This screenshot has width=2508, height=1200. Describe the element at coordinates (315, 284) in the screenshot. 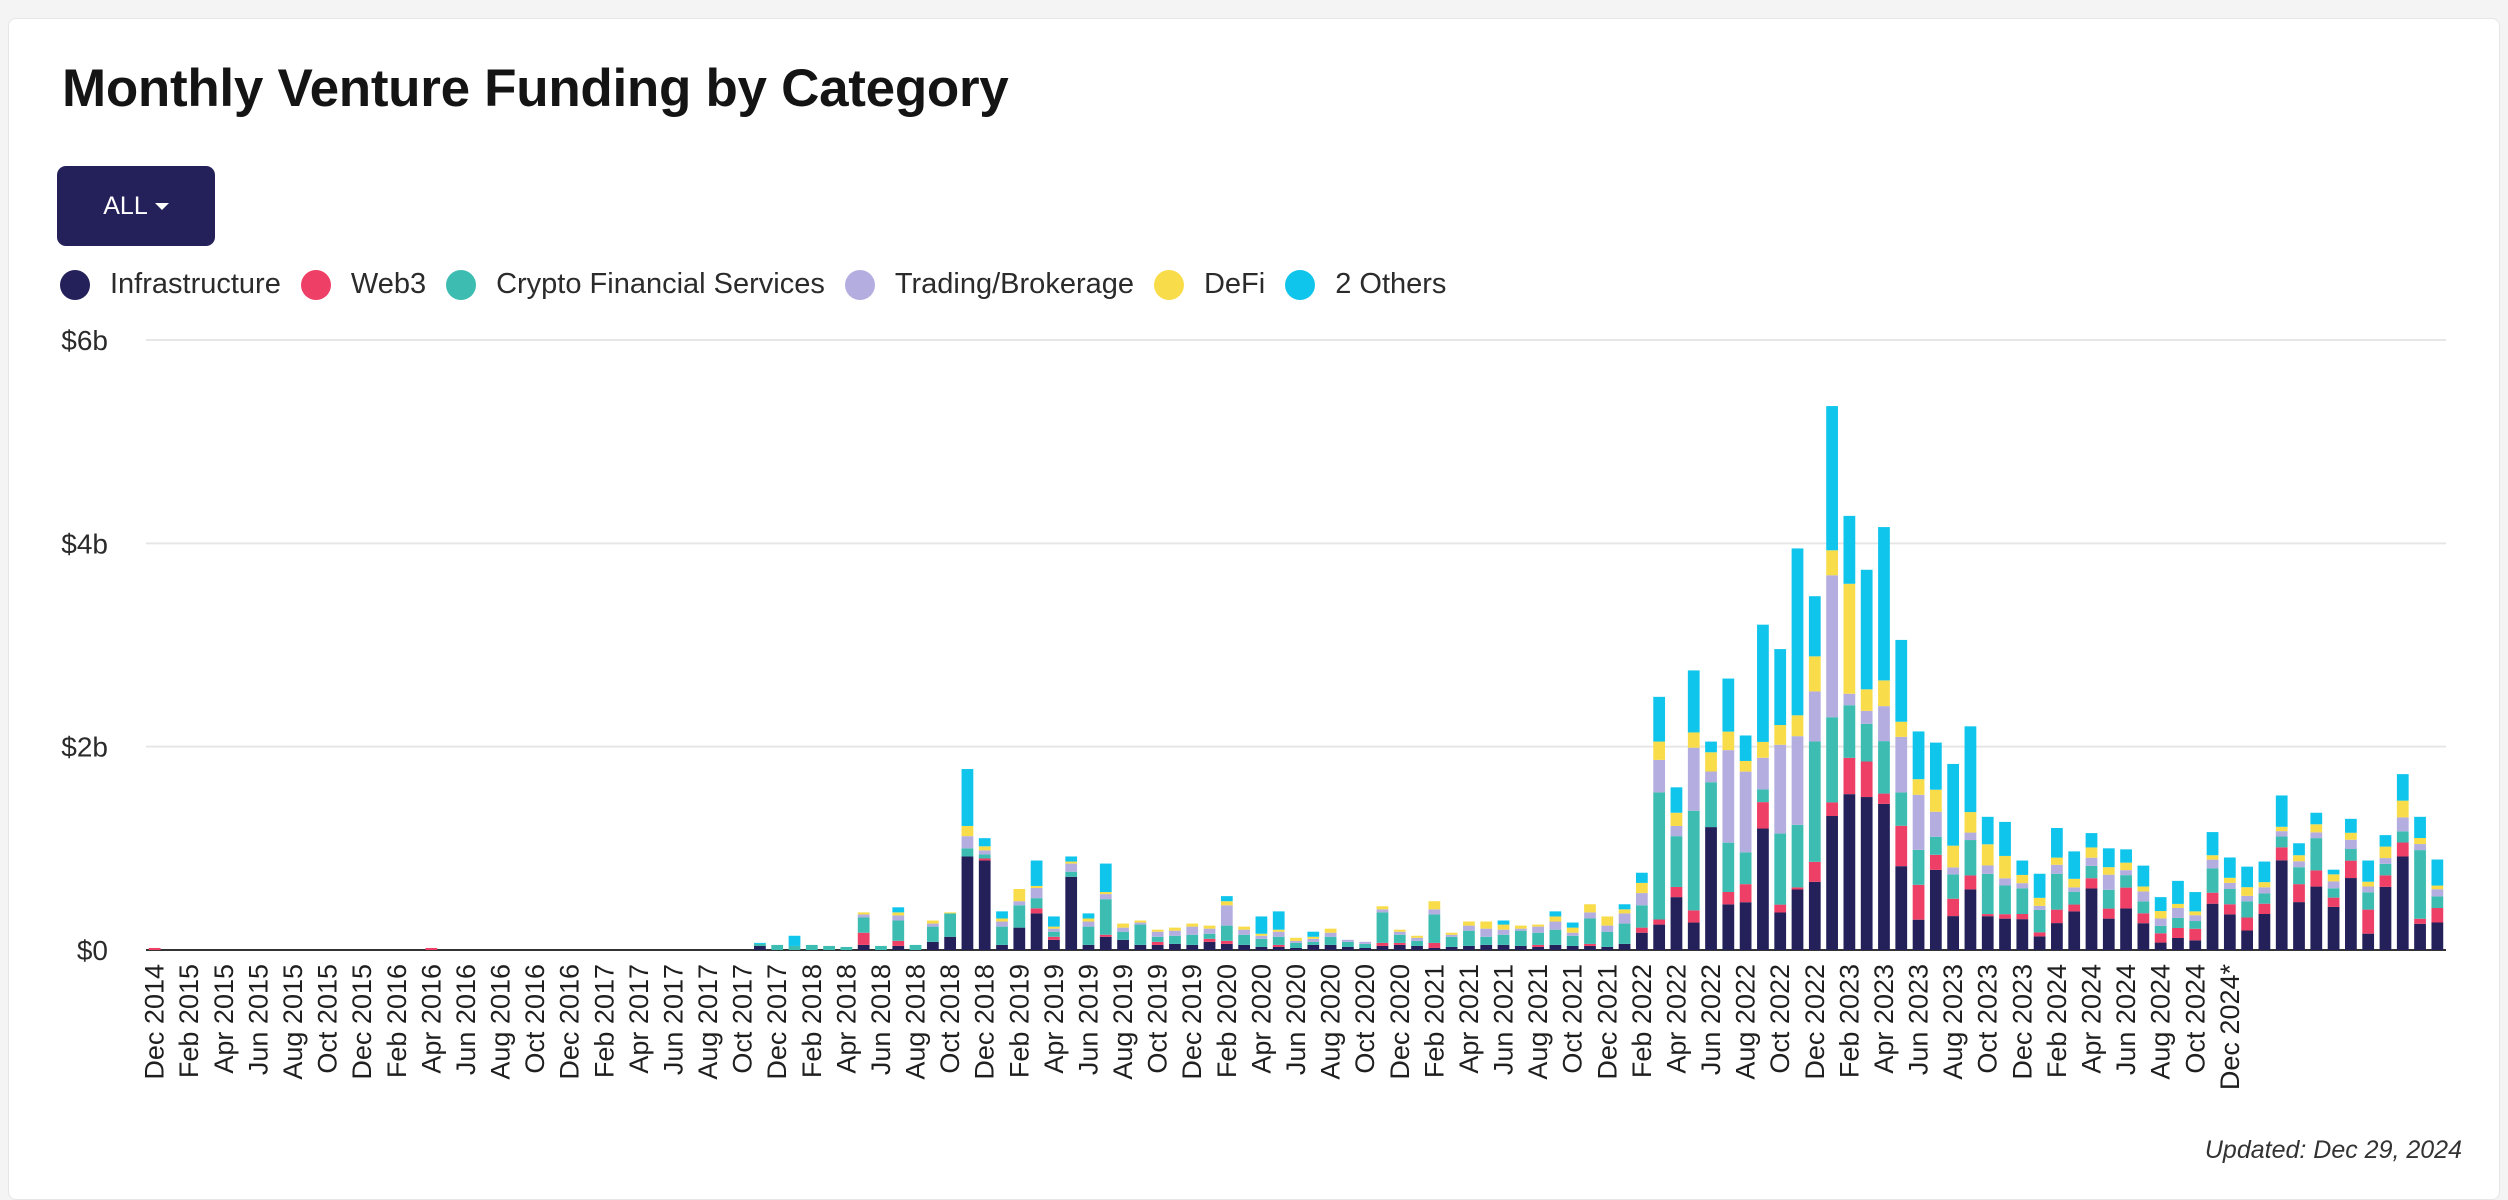

I see `web3-dot-icon` at that location.